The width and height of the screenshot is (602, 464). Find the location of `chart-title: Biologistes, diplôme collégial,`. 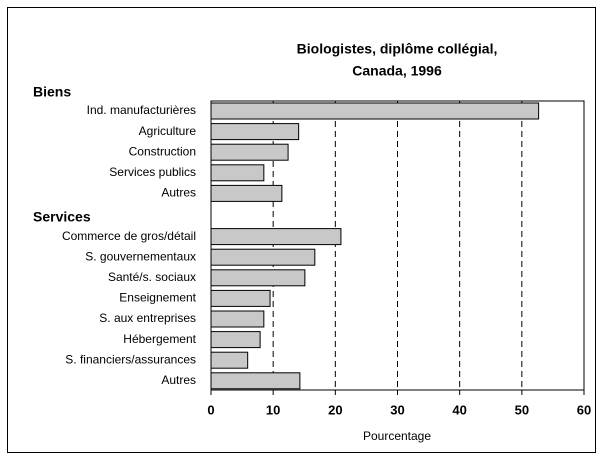

chart-title: Biologistes, diplôme collégial, is located at coordinates (397, 49).